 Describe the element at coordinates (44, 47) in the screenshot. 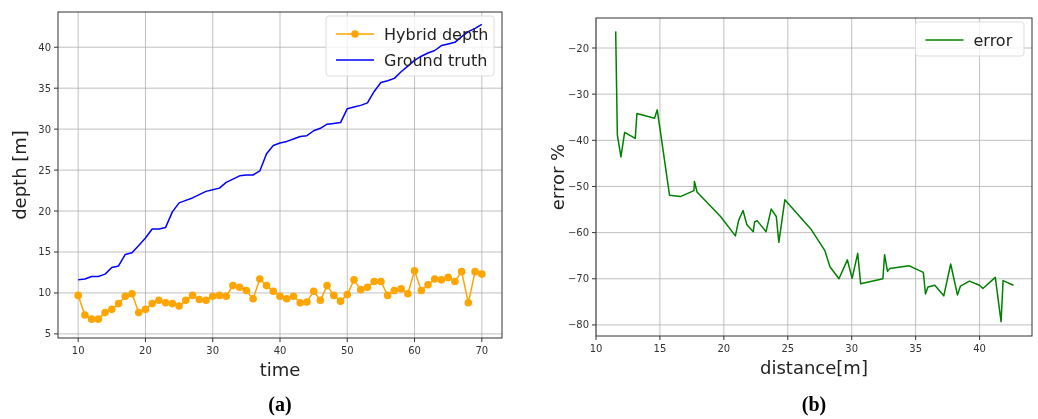

I see `y-tick-label: 40` at that location.